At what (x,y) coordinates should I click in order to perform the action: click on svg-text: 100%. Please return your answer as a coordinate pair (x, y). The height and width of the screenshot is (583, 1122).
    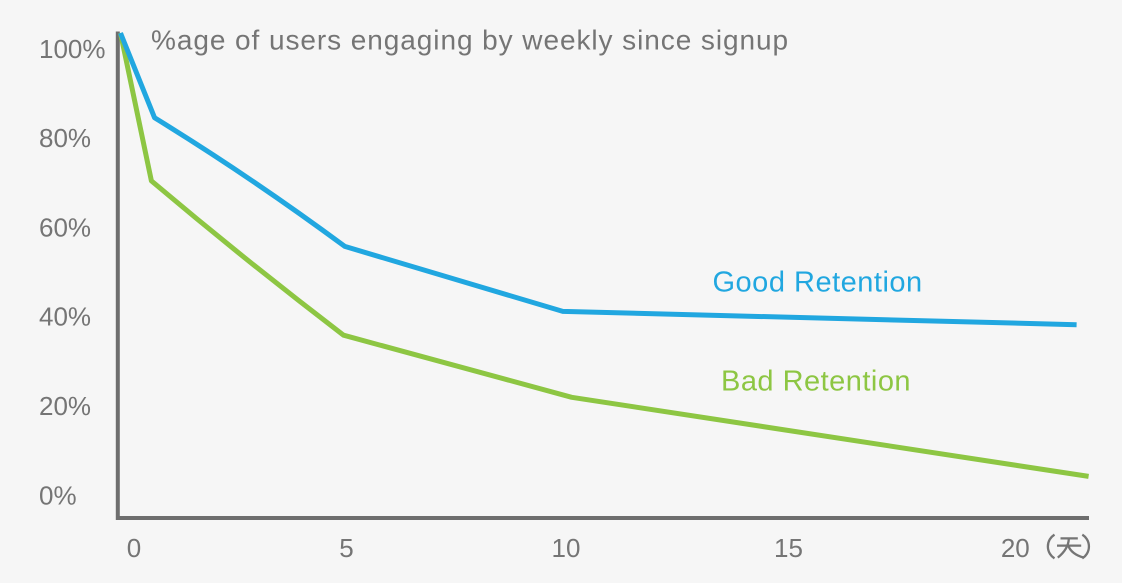
    Looking at the image, I should click on (72, 49).